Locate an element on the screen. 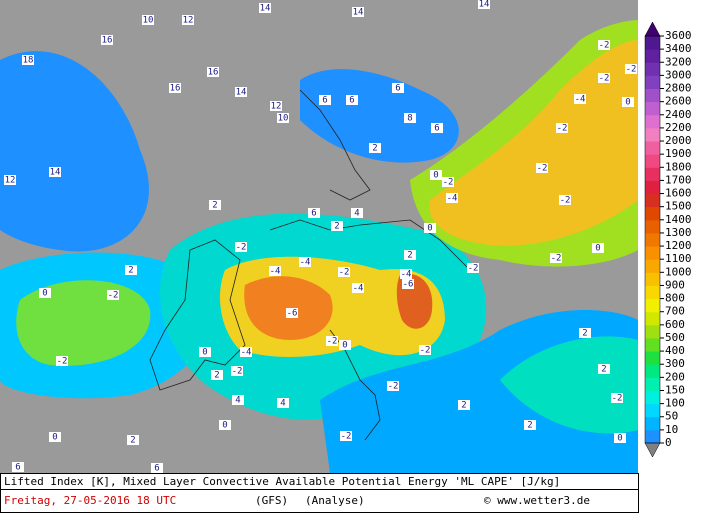 The width and height of the screenshot is (704, 513). colorbar-label: 600 is located at coordinates (675, 324).